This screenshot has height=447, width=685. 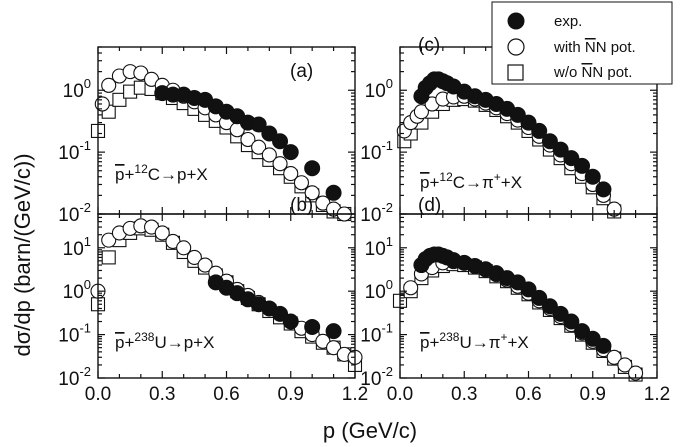 I want to click on reaction-label-a: p+12C→p+X, so click(x=161, y=173).